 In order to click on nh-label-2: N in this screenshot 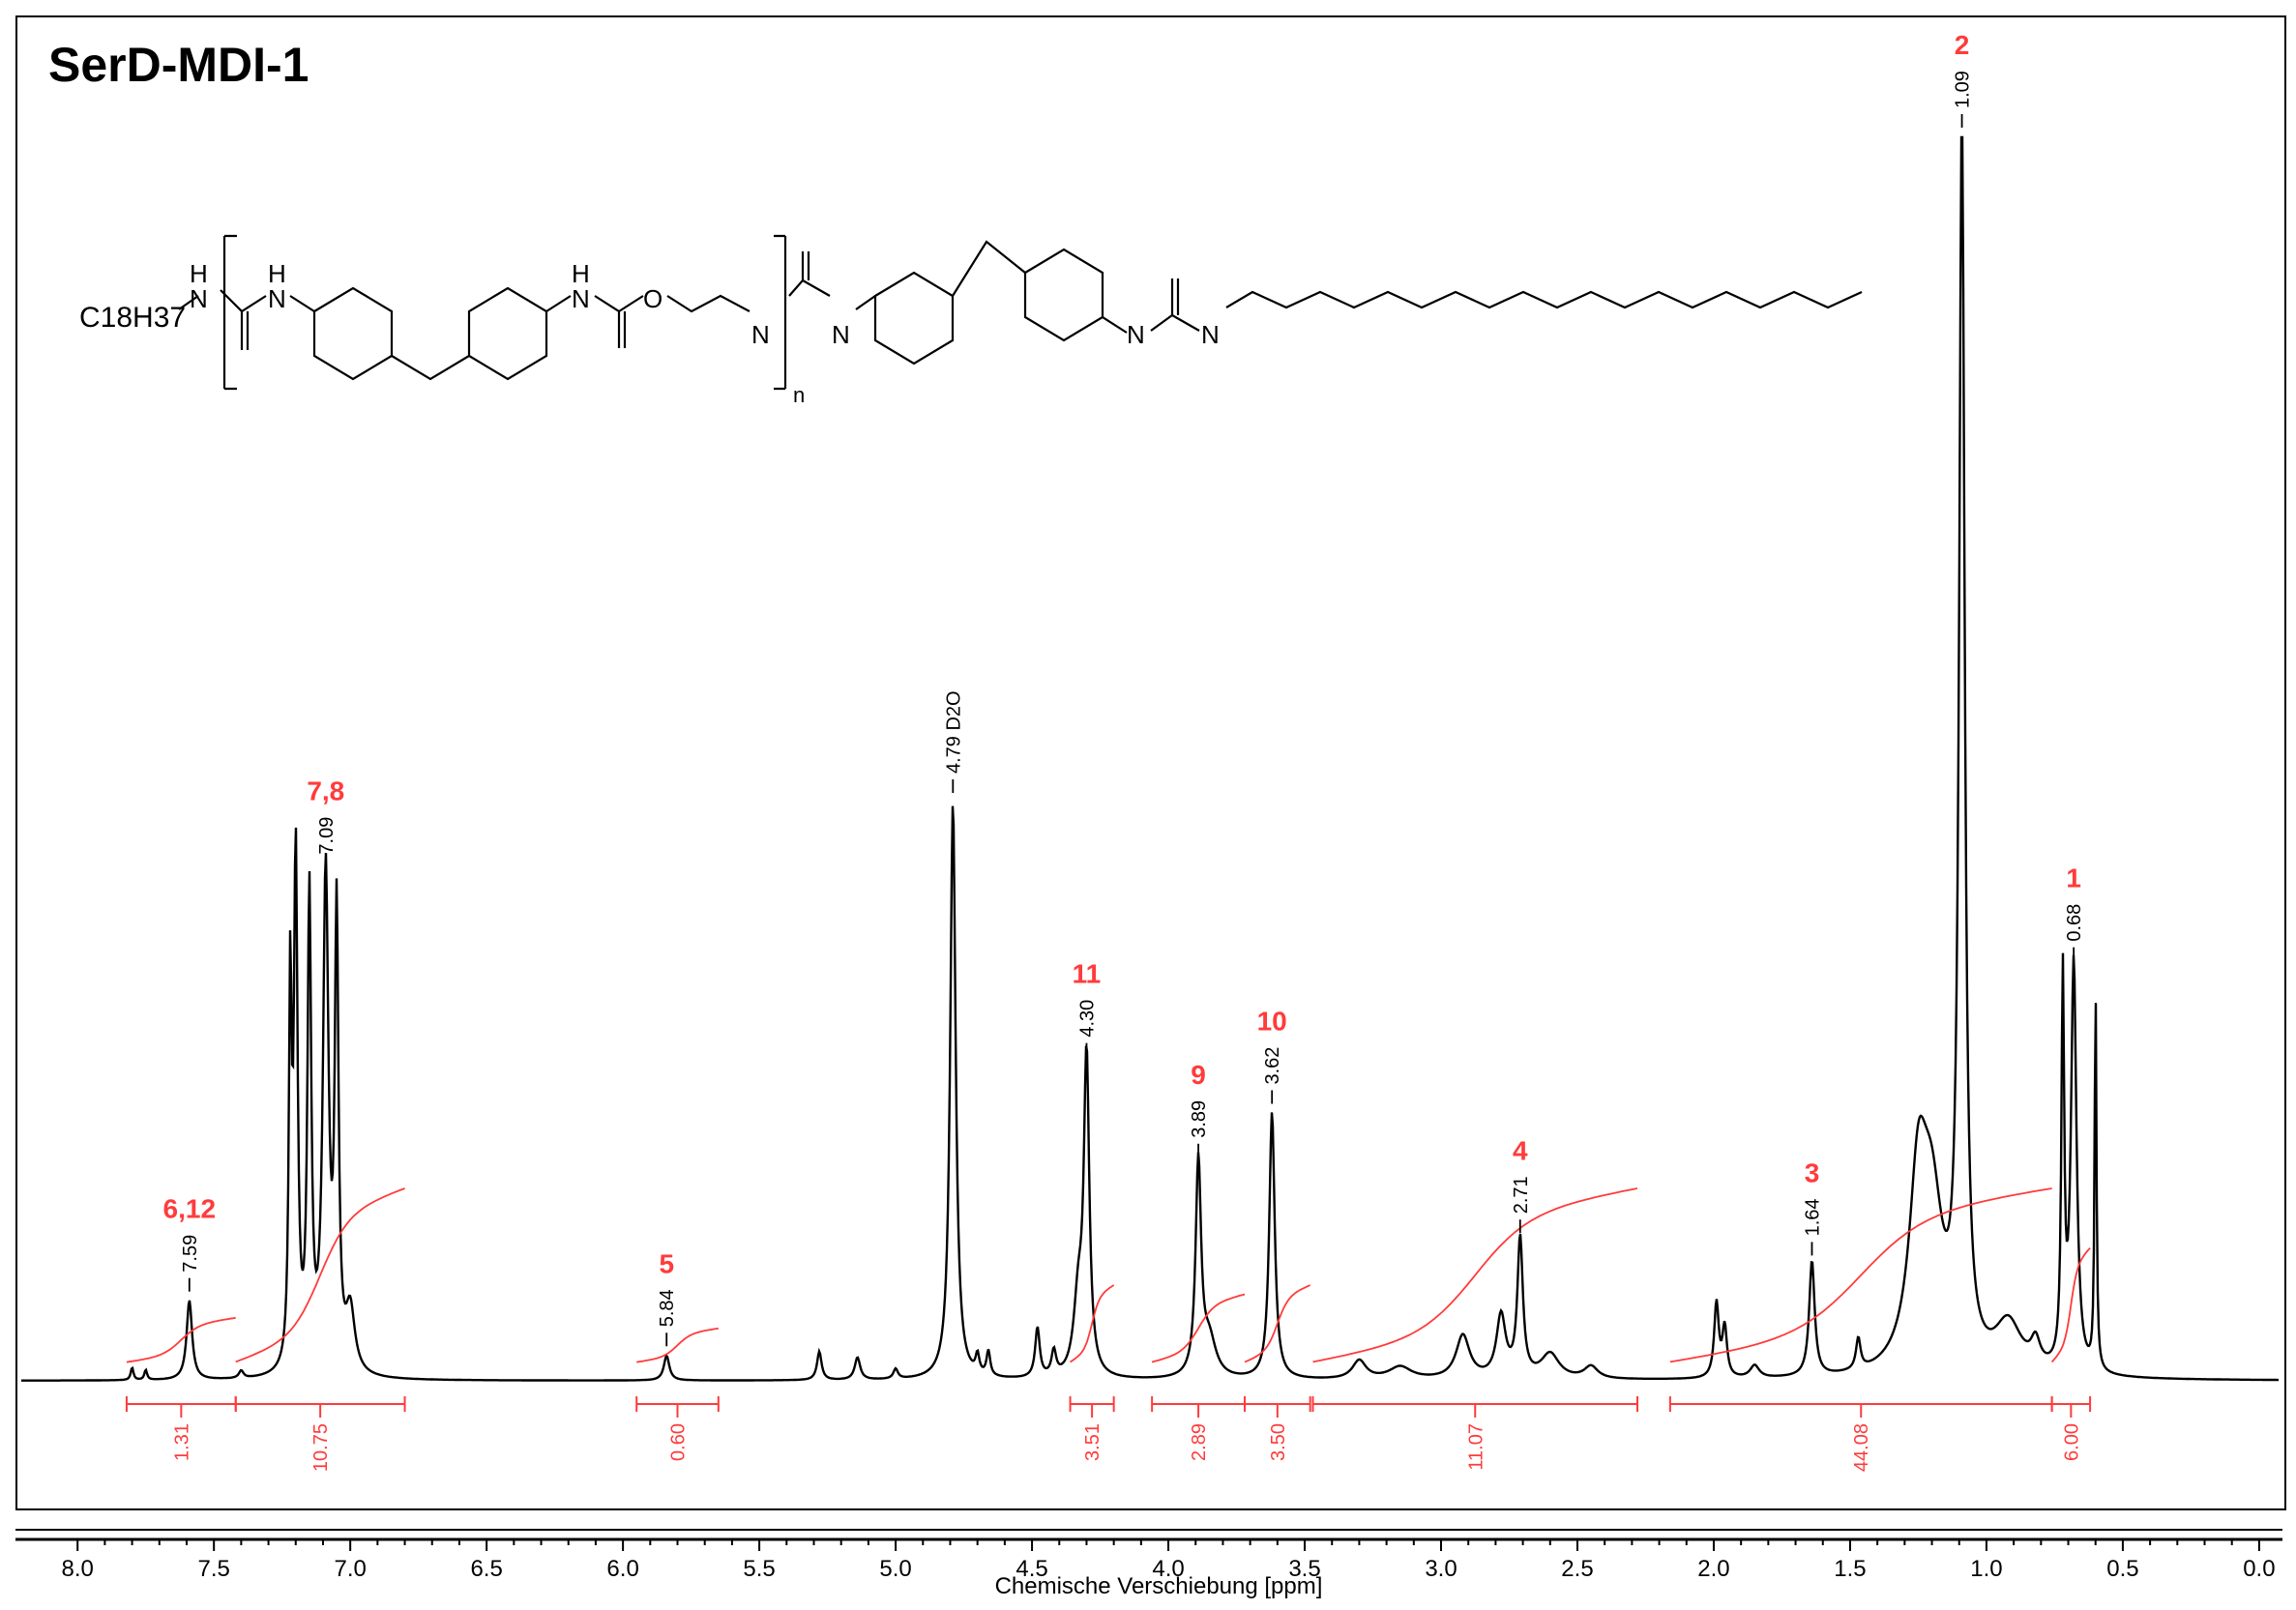, I will do `click(199, 298)`.